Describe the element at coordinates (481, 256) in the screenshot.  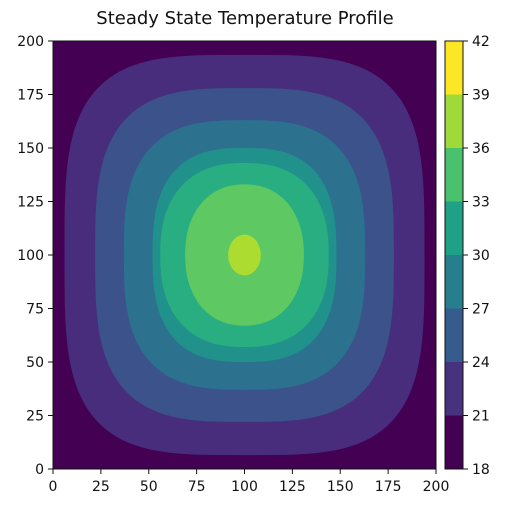
I see `colorbar-tick-label: 30` at that location.